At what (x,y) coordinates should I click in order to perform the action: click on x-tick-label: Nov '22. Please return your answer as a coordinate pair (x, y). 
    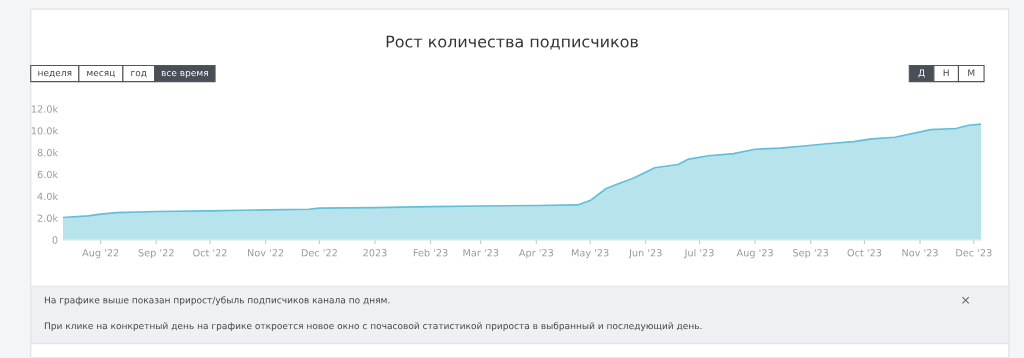
    Looking at the image, I should click on (265, 253).